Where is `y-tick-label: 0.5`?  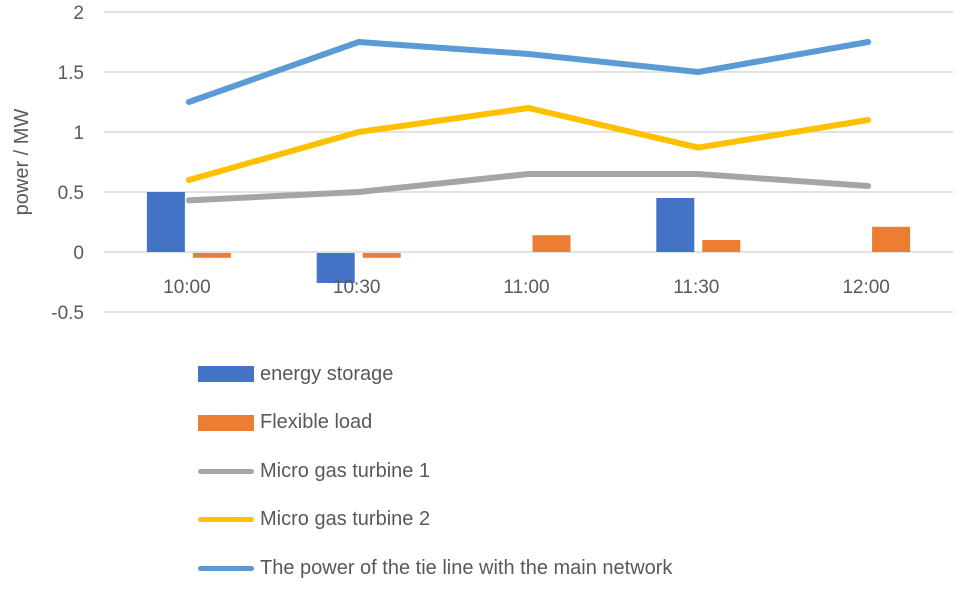 y-tick-label: 0.5 is located at coordinates (71, 193).